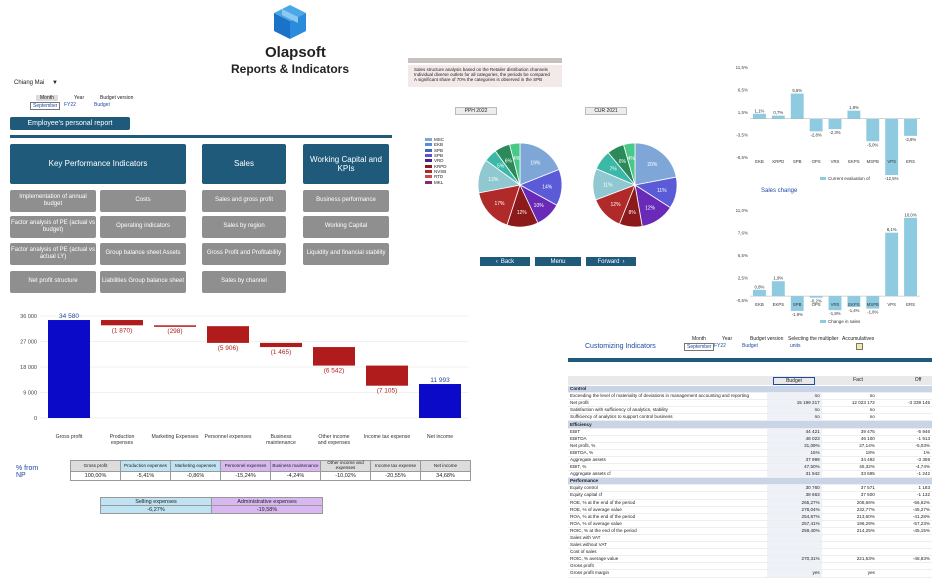 The height and width of the screenshot is (578, 936). Describe the element at coordinates (143, 254) in the screenshot. I see `group-assets-button: Group balance sheet Assets` at that location.